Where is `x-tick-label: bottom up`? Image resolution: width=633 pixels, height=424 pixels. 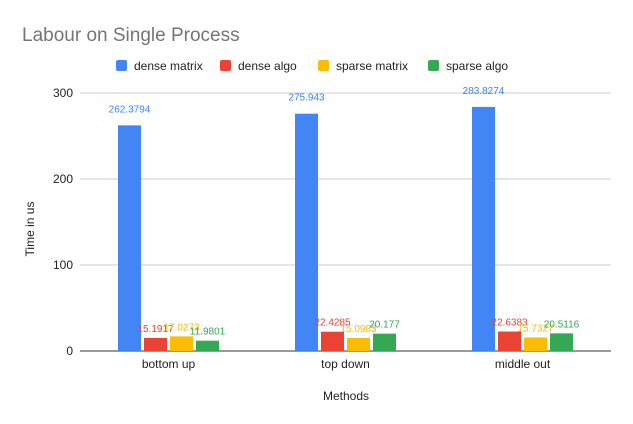
x-tick-label: bottom up is located at coordinates (169, 364).